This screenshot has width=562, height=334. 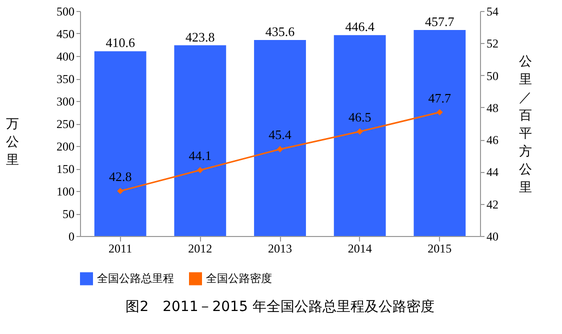 What do you see at coordinates (135, 278) in the screenshot?
I see `legend-label: 全国公路总里程` at bounding box center [135, 278].